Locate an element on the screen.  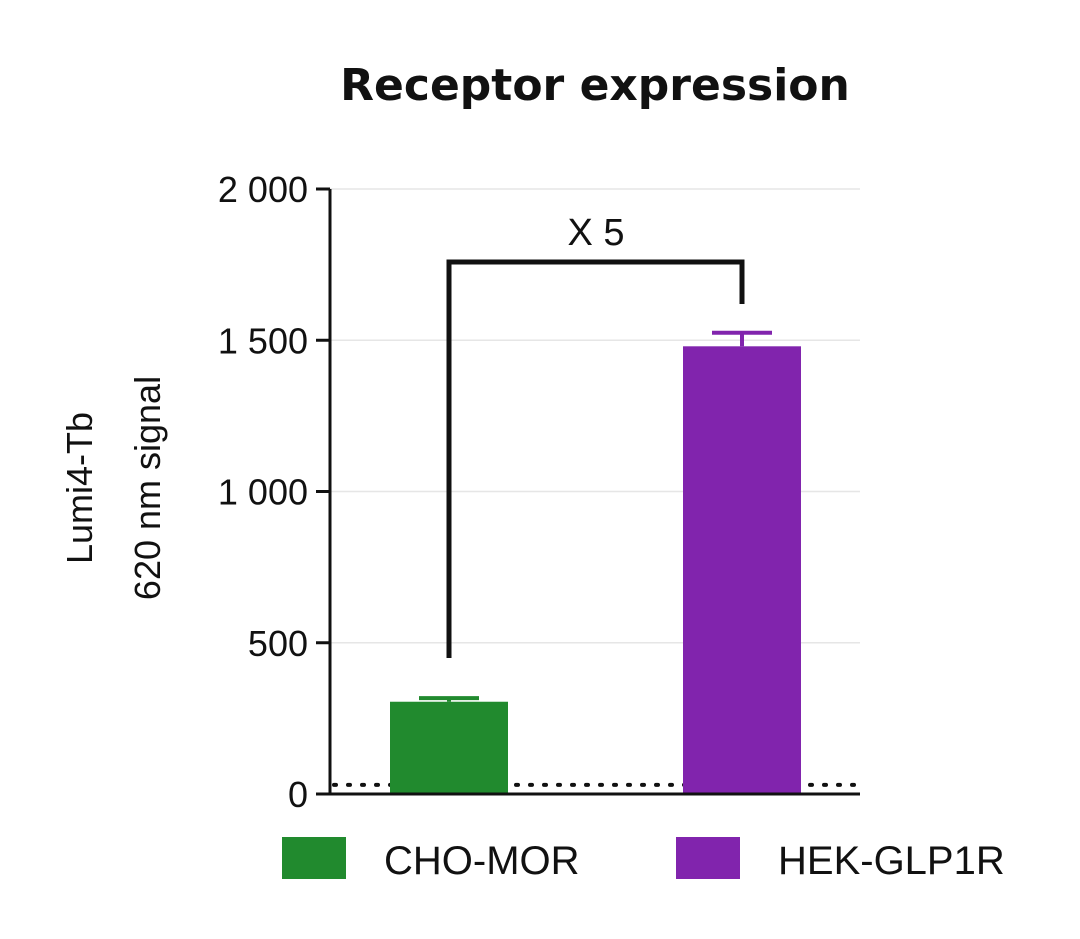
legend-label-hek-glp1r: HEK-GLP1R is located at coordinates (891, 861).